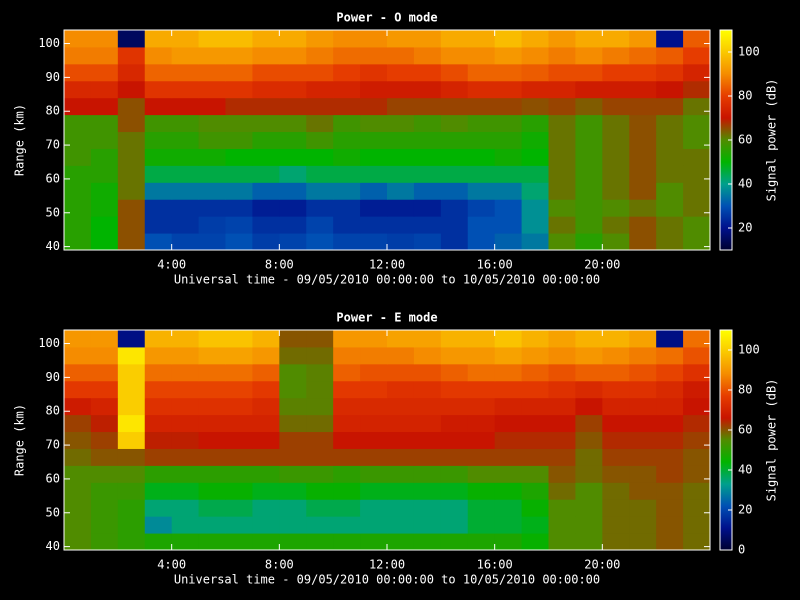  Describe the element at coordinates (386, 318) in the screenshot. I see `chart-title: Power - E mode` at that location.